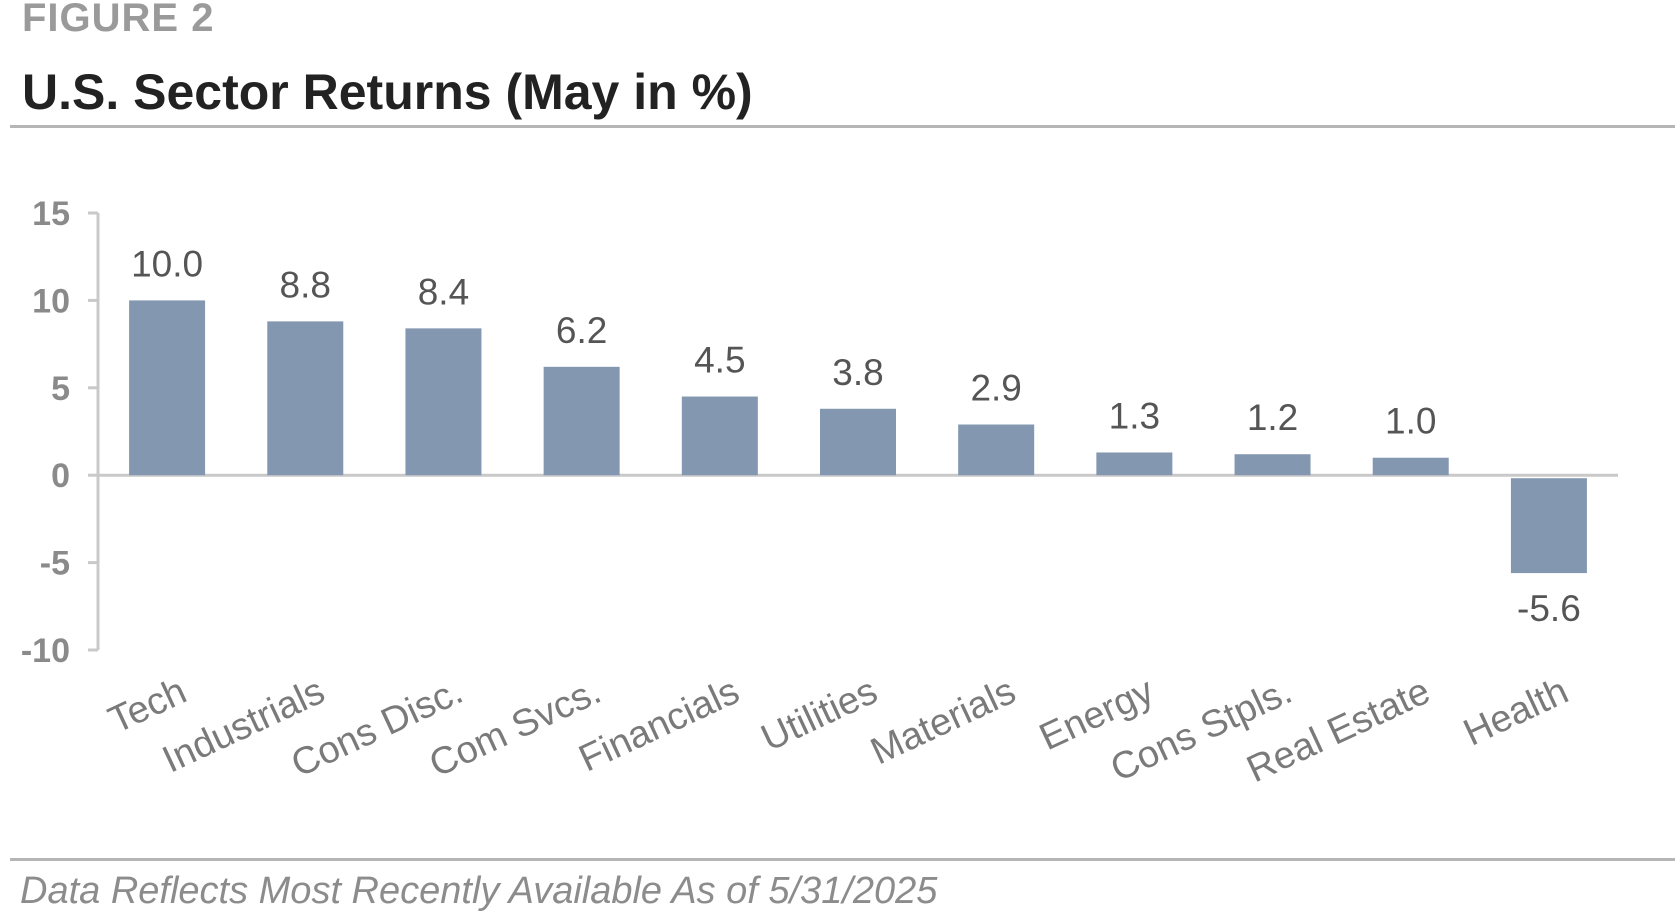  Describe the element at coordinates (147, 706) in the screenshot. I see `category-label: Tech` at that location.